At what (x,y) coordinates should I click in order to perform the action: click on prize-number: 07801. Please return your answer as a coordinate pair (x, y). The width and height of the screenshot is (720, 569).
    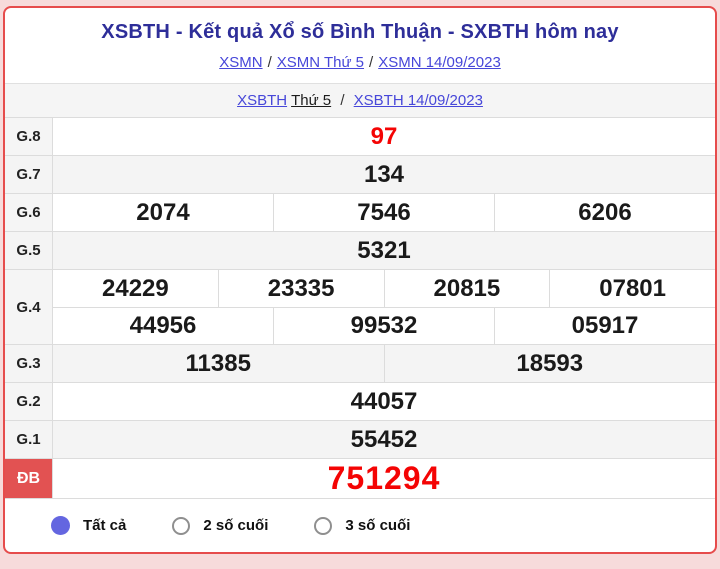
    Looking at the image, I should click on (632, 288).